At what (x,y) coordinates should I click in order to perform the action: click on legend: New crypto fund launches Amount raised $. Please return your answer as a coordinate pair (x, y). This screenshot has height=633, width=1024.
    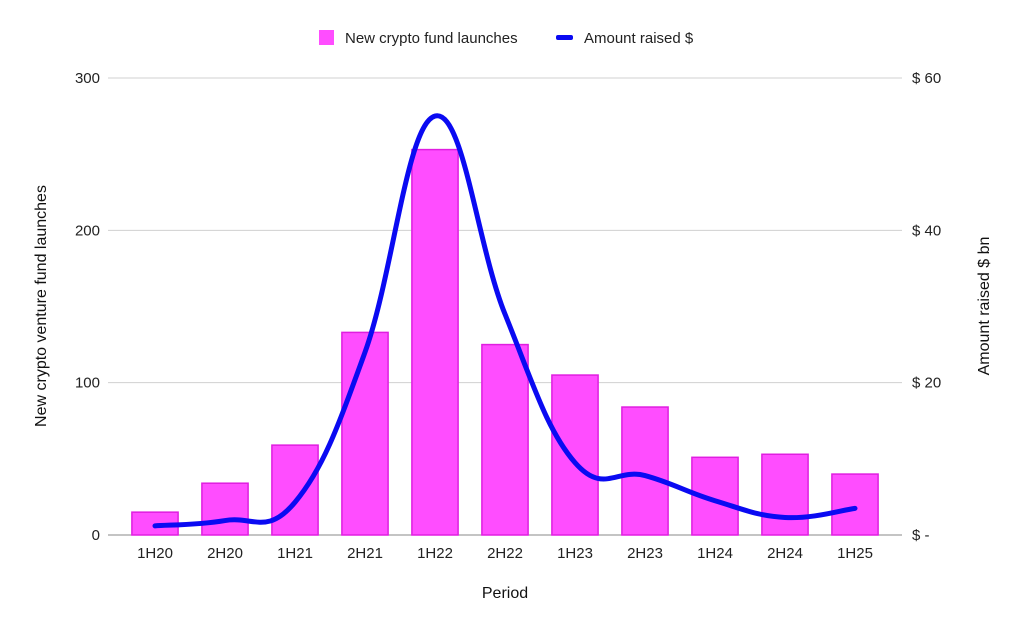
    Looking at the image, I should click on (506, 38).